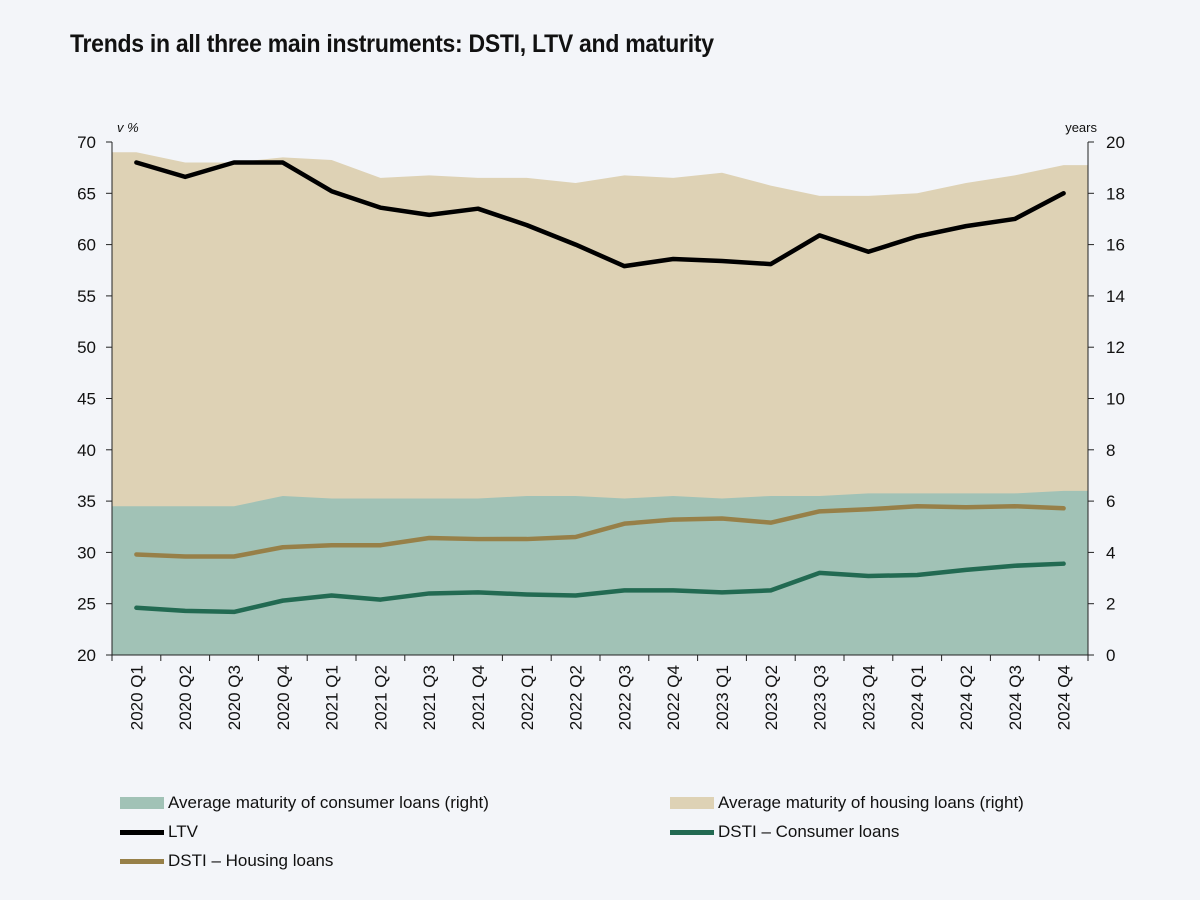 The height and width of the screenshot is (900, 1200). What do you see at coordinates (1115, 296) in the screenshot?
I see `right-tick-label: 14` at bounding box center [1115, 296].